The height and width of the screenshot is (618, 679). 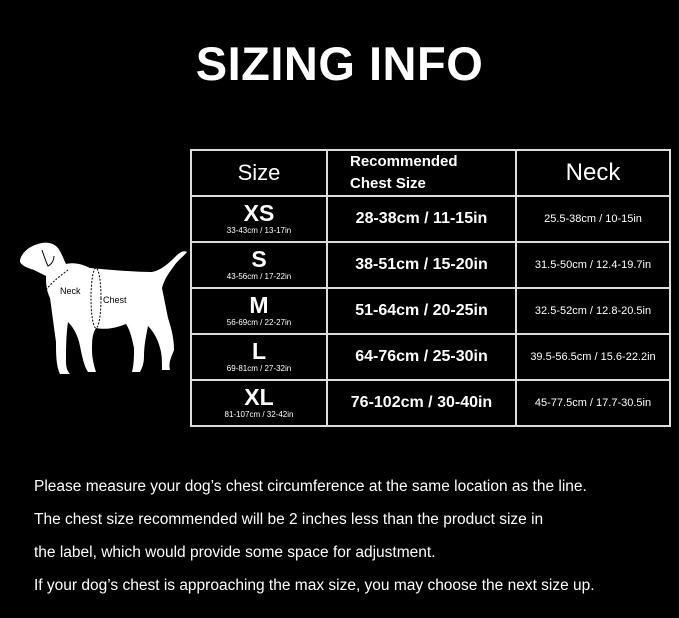 What do you see at coordinates (259, 213) in the screenshot?
I see `size-label: XS` at bounding box center [259, 213].